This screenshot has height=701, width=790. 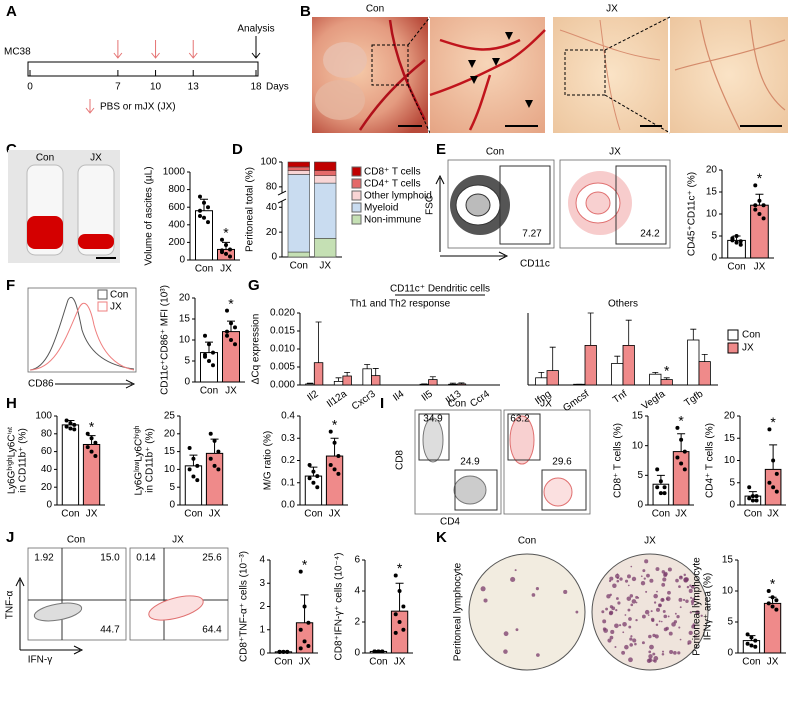 I want to click on significance-mark: *, so click(x=667, y=371).